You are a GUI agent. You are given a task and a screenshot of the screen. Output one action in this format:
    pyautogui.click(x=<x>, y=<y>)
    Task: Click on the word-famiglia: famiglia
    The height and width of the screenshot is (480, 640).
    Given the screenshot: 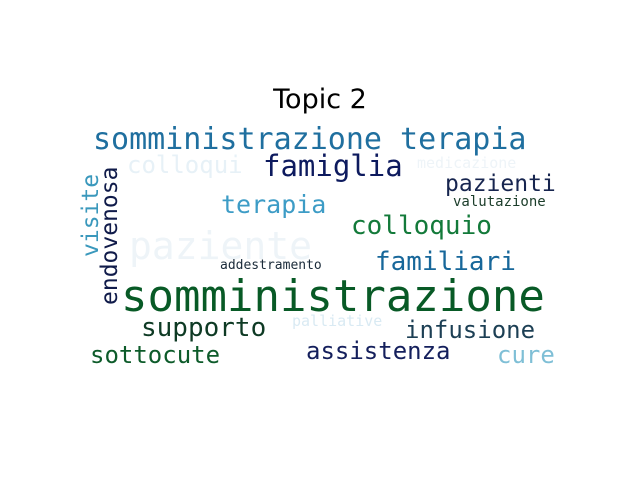 What is the action you would take?
    pyautogui.click(x=333, y=166)
    